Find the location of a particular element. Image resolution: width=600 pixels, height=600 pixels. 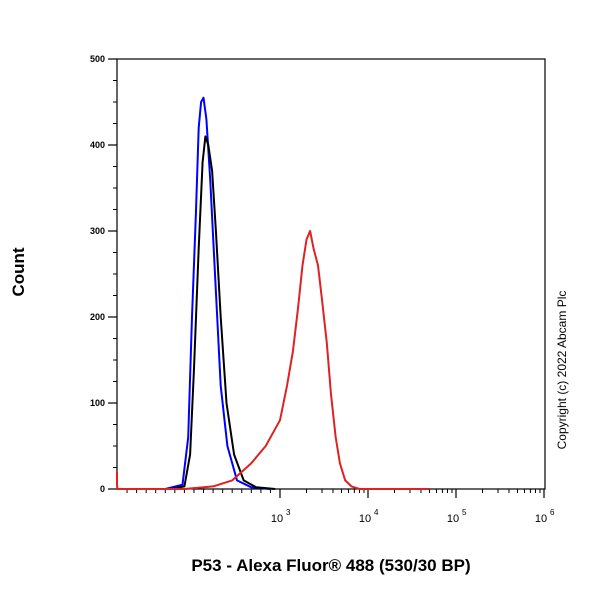

y-tick-label: 200 is located at coordinates (97, 317).